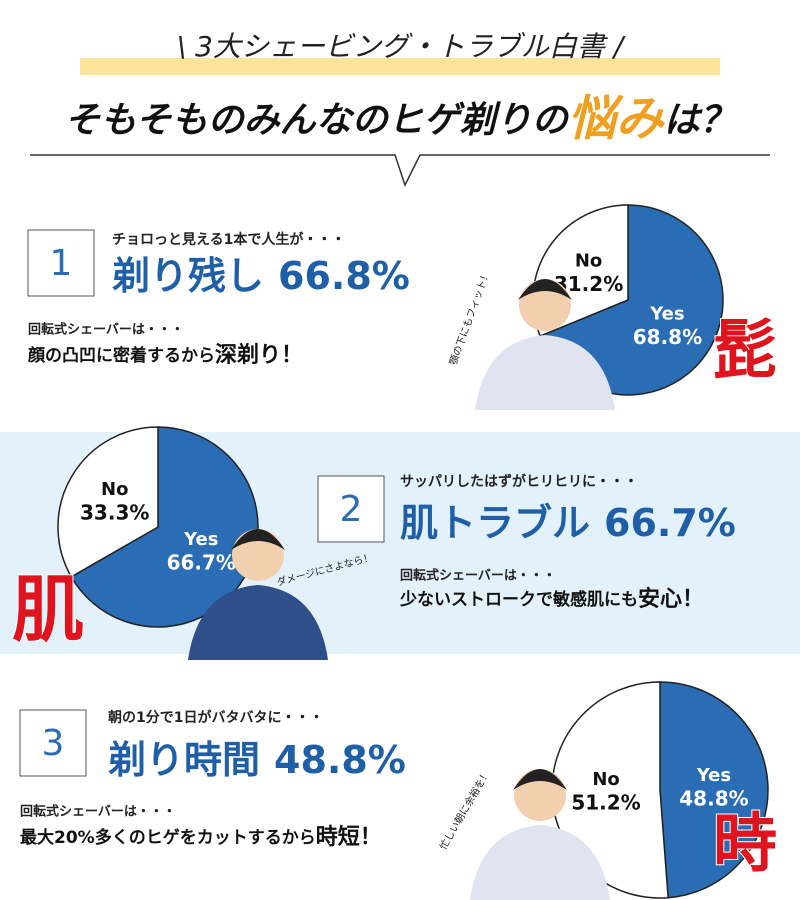 The height and width of the screenshot is (900, 800). I want to click on lead: サッパリしたはずがヒリヒリに・・・, so click(519, 481).